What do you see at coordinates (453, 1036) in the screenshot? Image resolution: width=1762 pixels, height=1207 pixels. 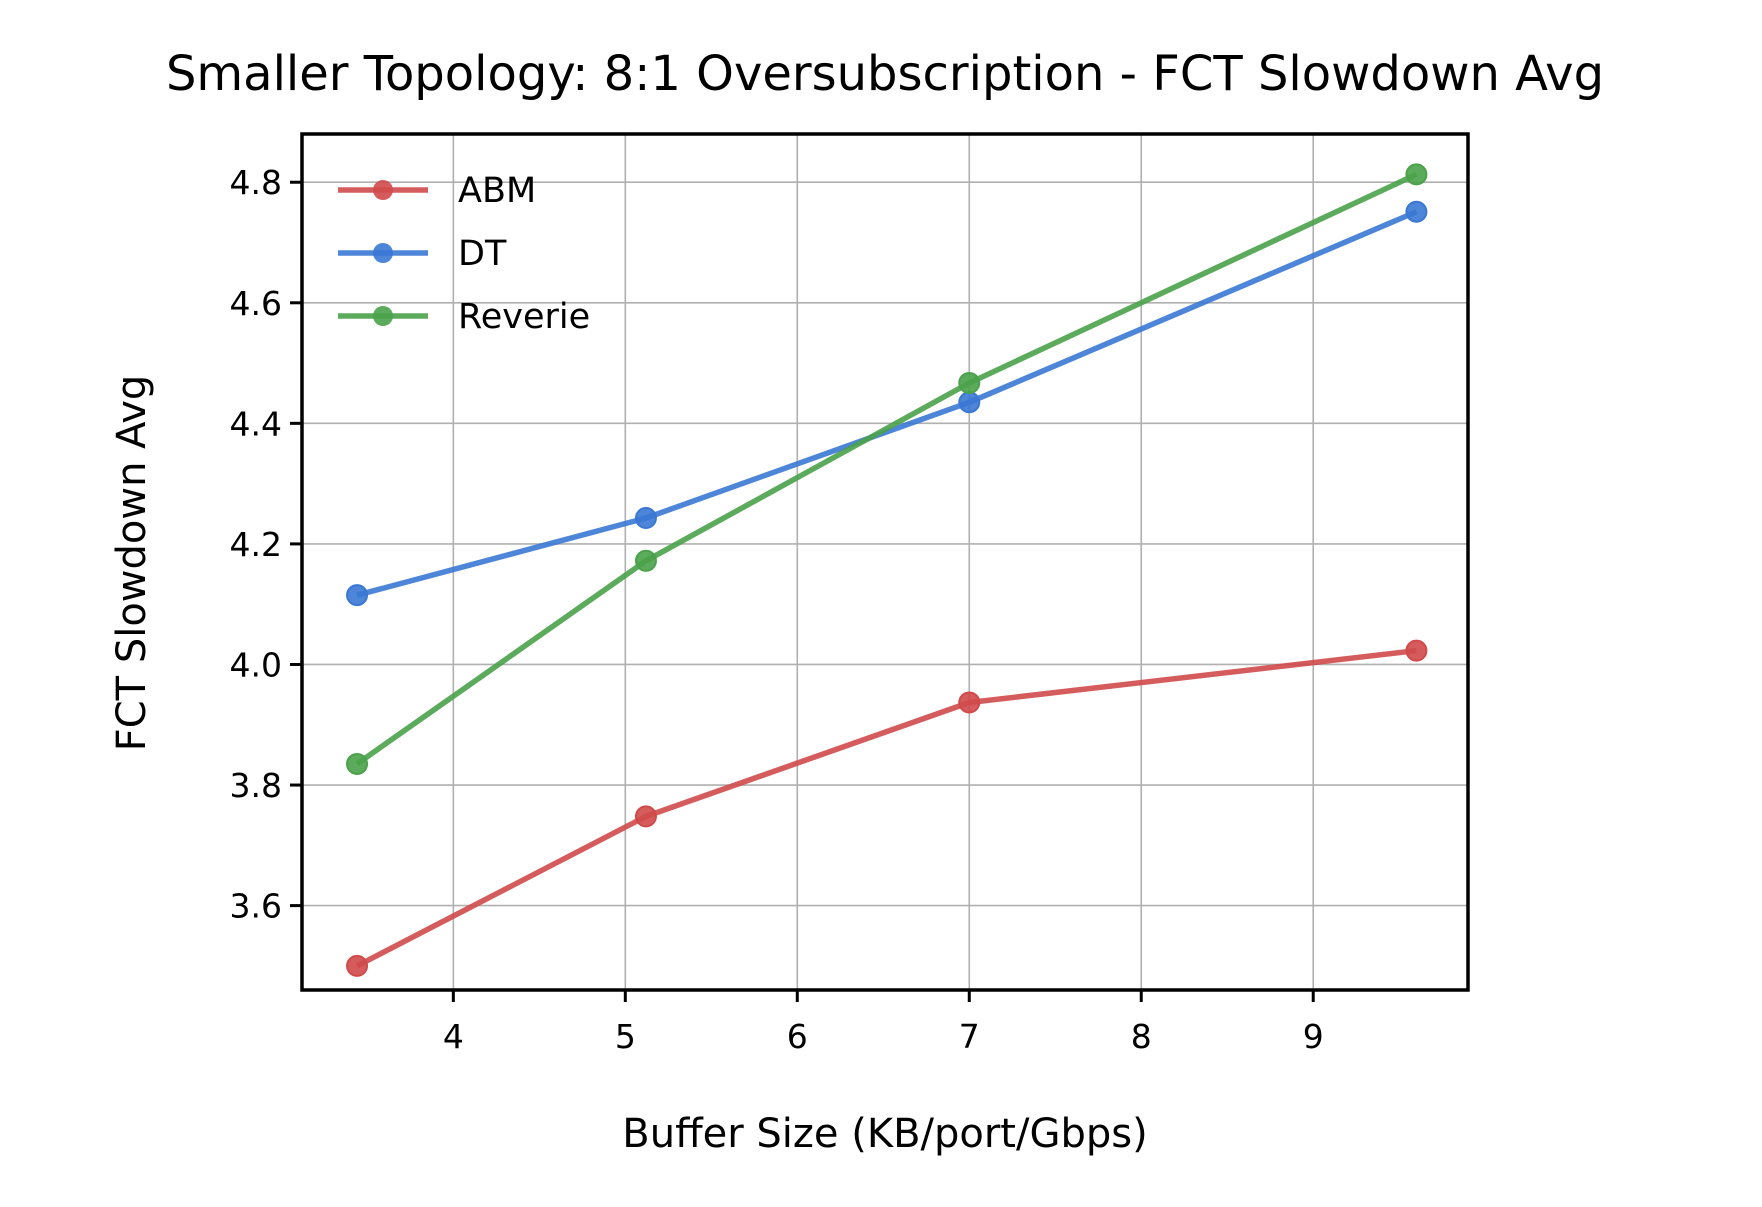 I see `x-tick-label: 4` at bounding box center [453, 1036].